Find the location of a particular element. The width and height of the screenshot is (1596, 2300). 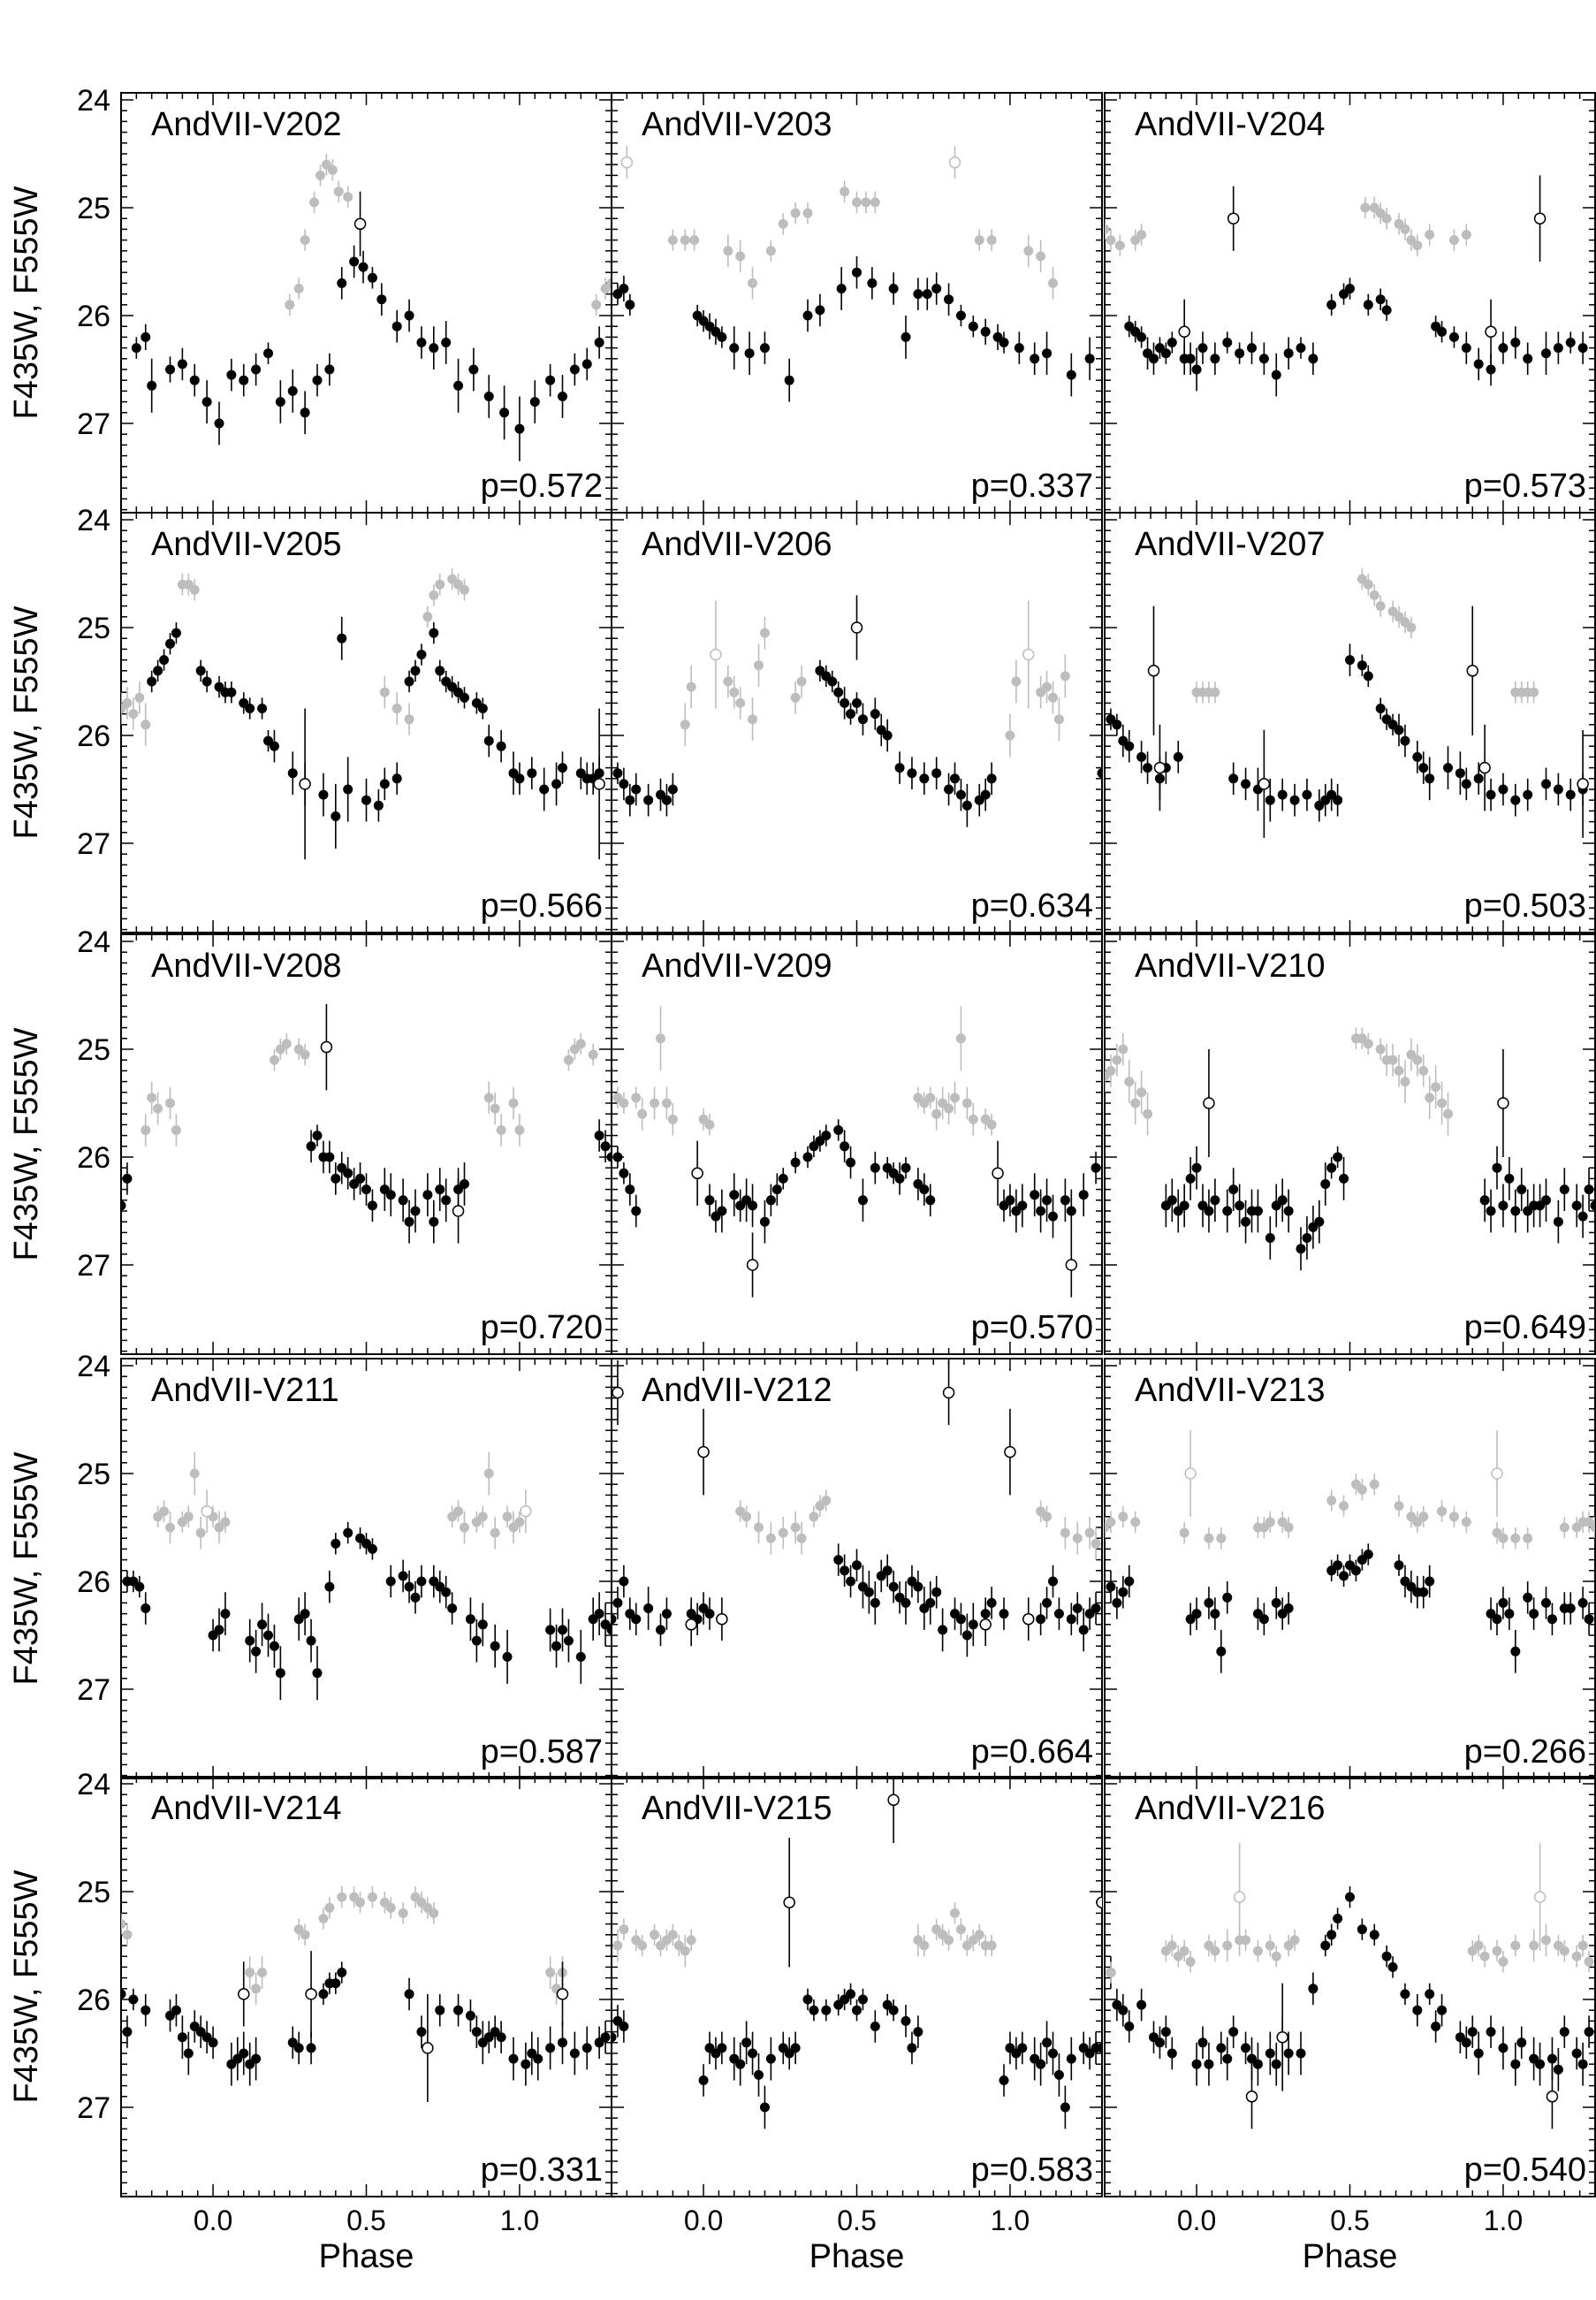

data-layer is located at coordinates (857, 711).